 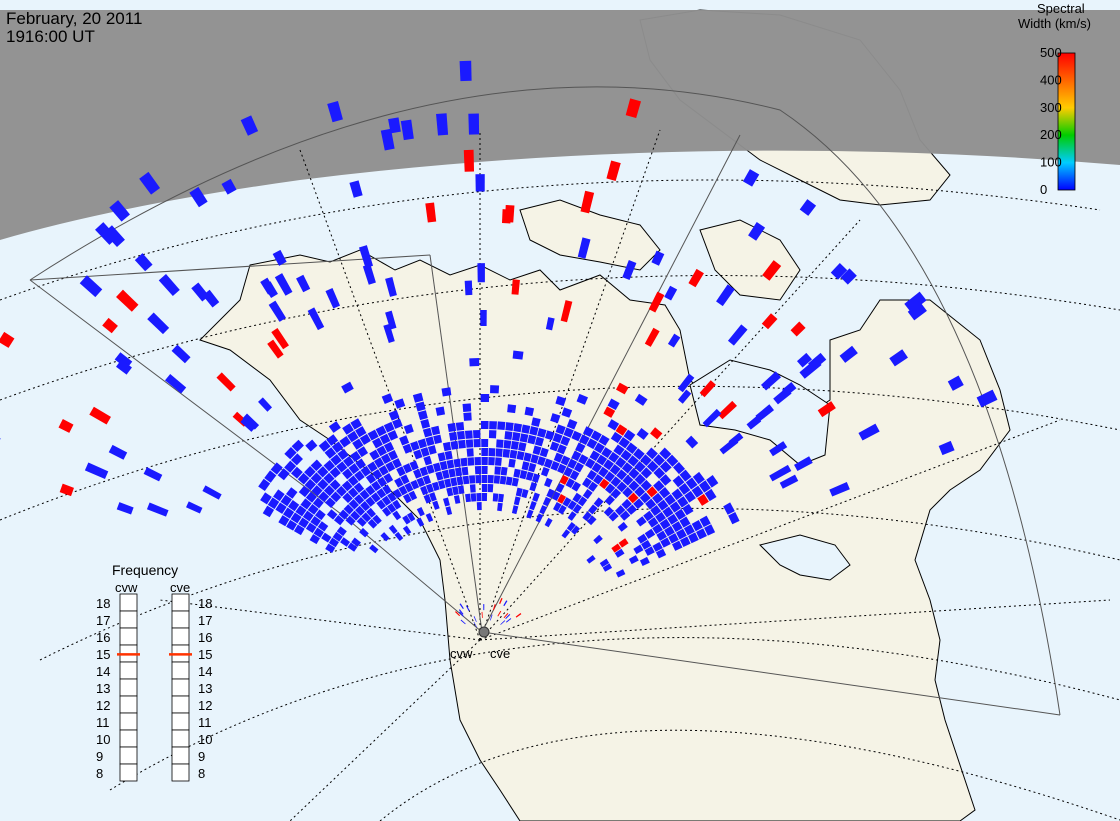 I want to click on freq-tick-cve: 13, so click(x=205, y=688).